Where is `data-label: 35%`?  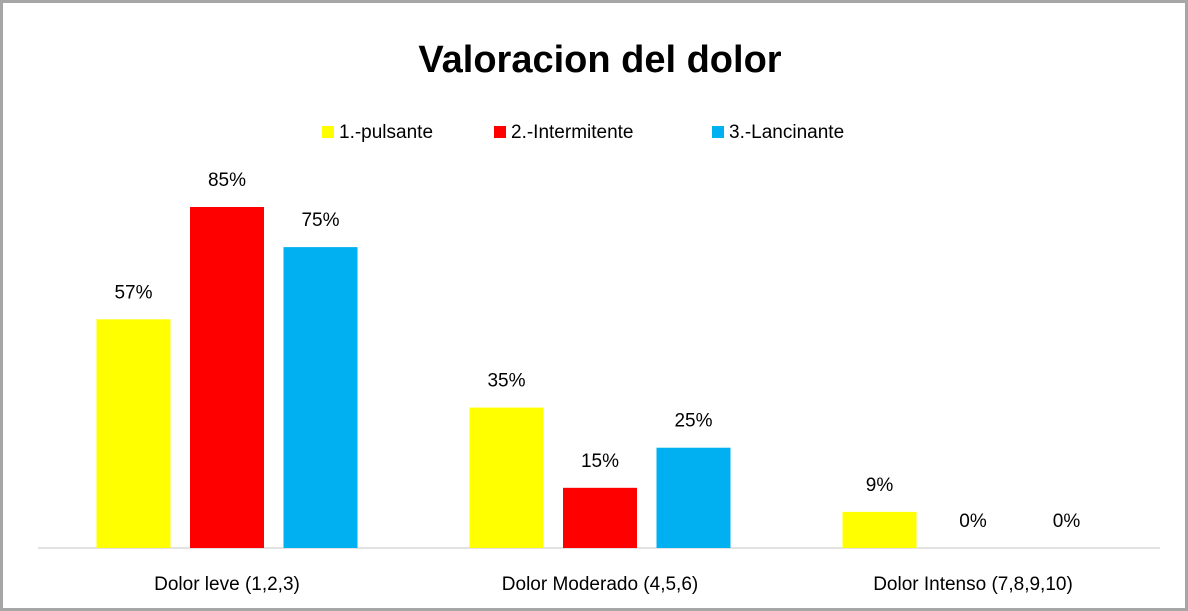
data-label: 35% is located at coordinates (506, 381).